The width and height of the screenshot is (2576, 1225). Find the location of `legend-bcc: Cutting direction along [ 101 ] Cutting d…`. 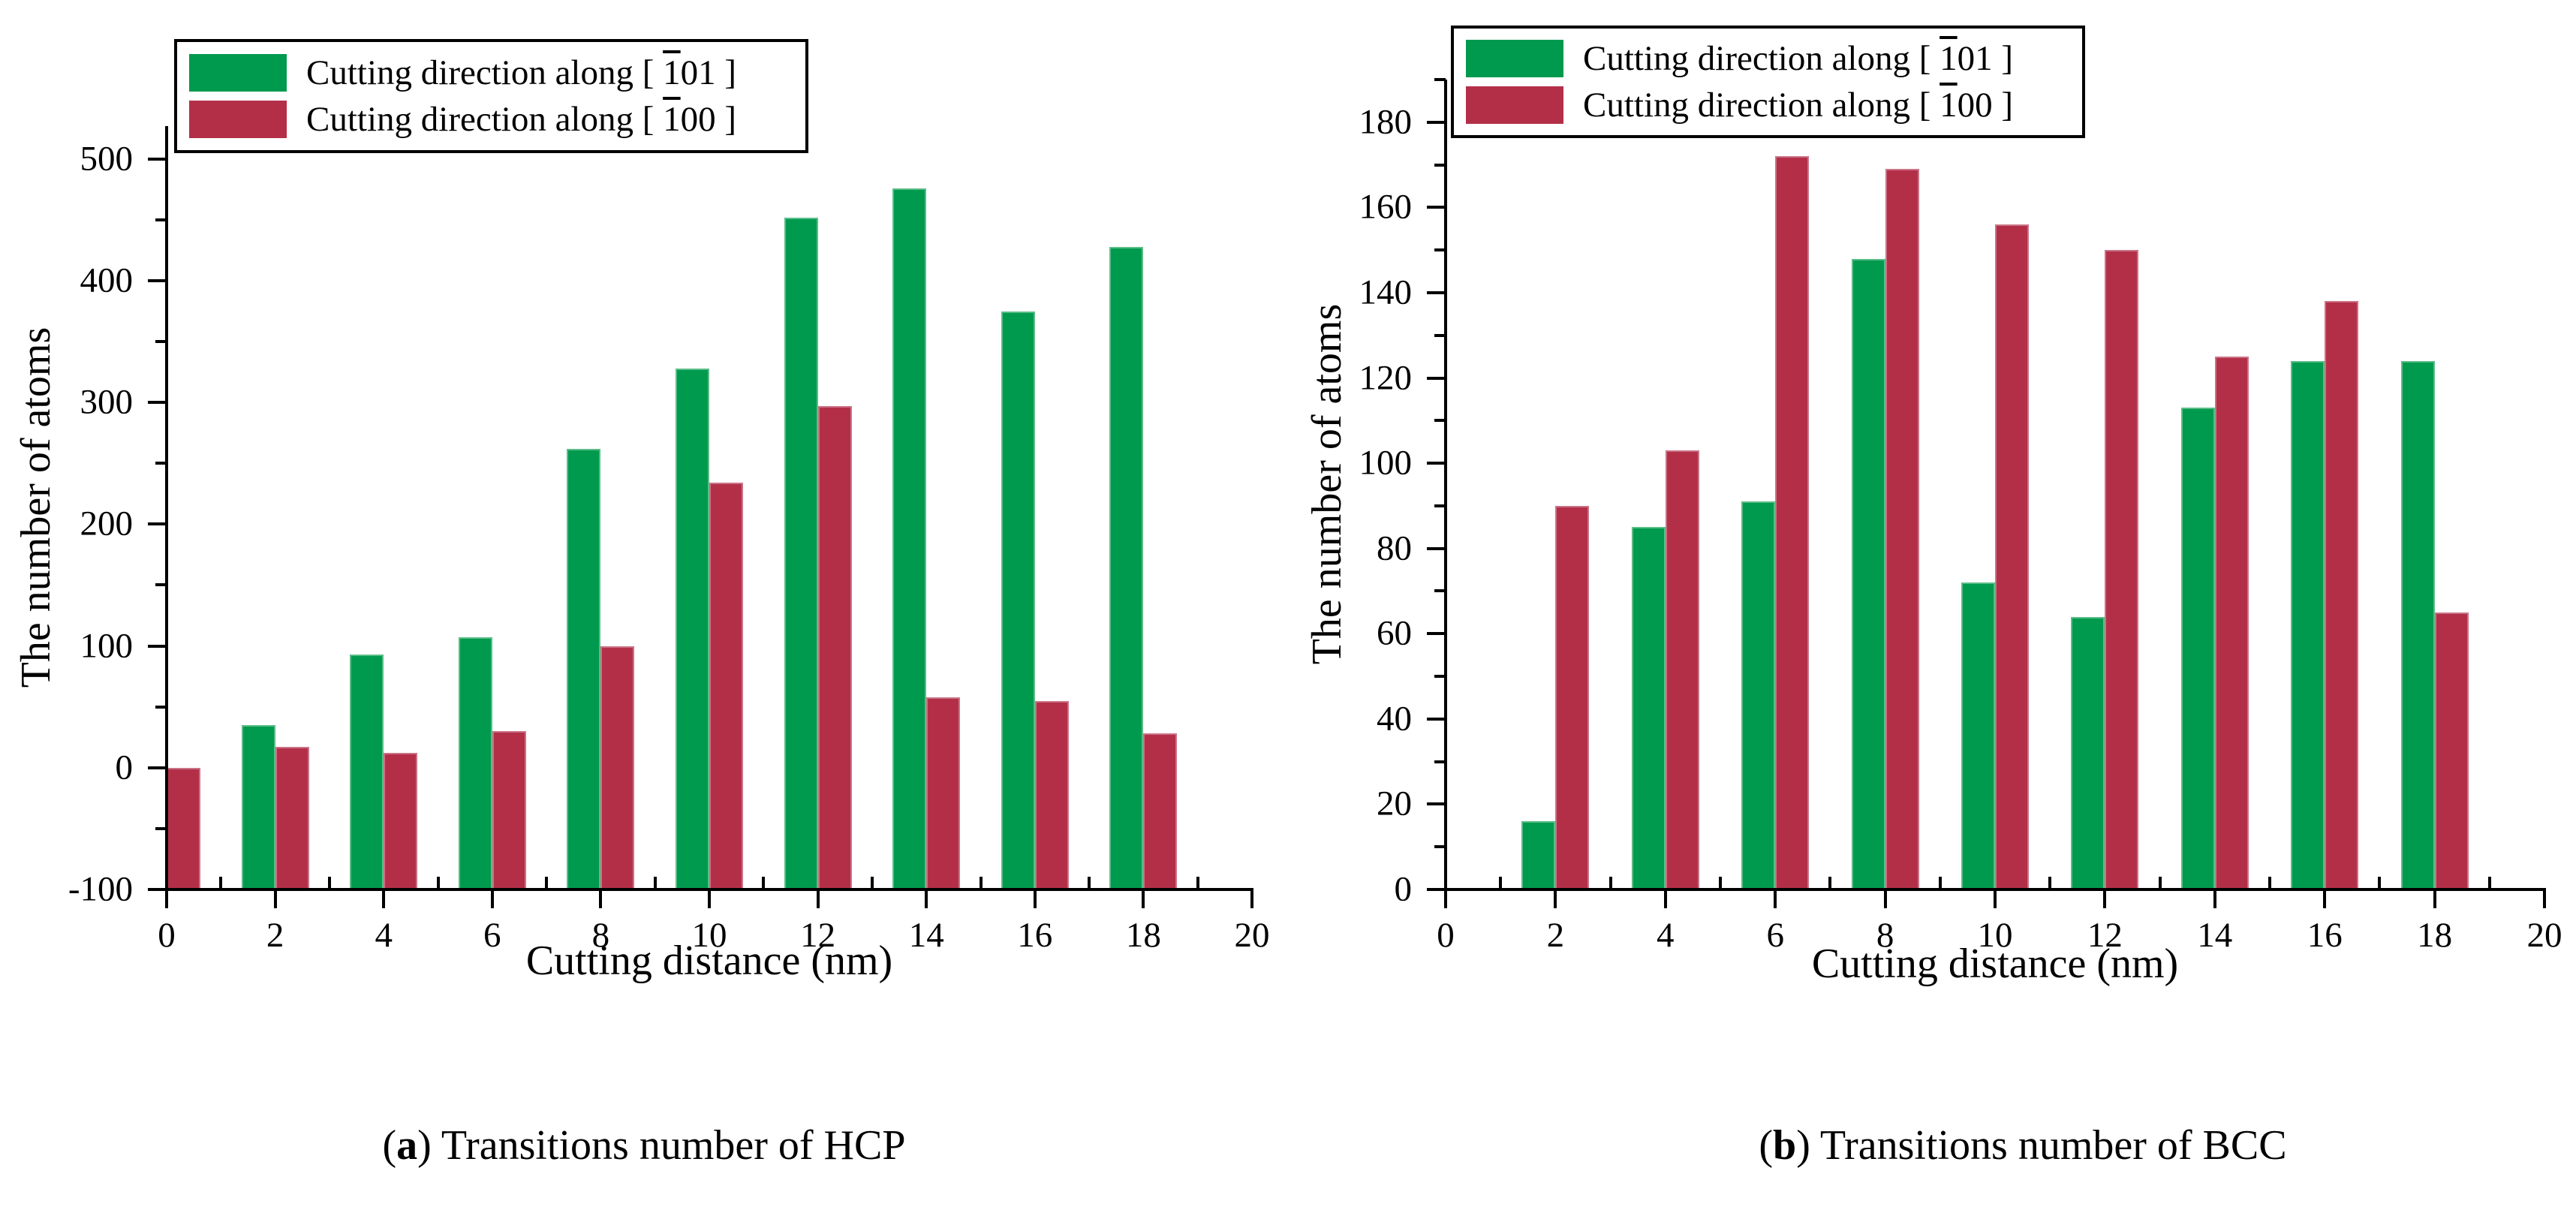

legend-bcc: Cutting direction along [ 101 ] Cutting d… is located at coordinates (1768, 82).